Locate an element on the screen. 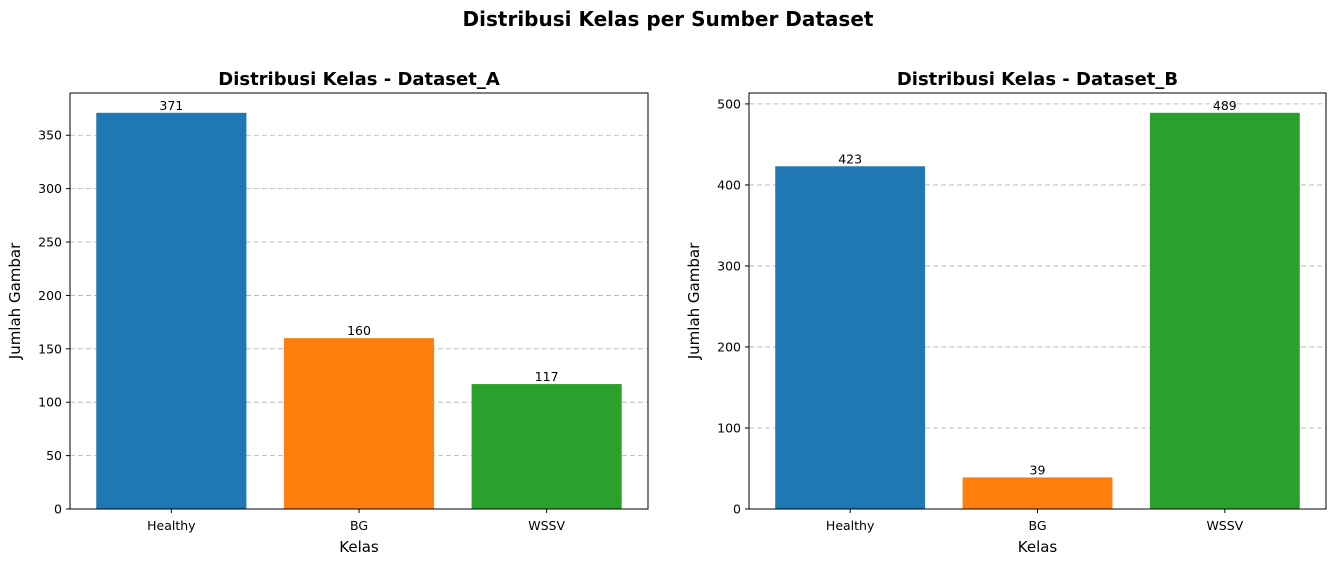  dataset-a-y-tick-label: 50 is located at coordinates (54, 455).